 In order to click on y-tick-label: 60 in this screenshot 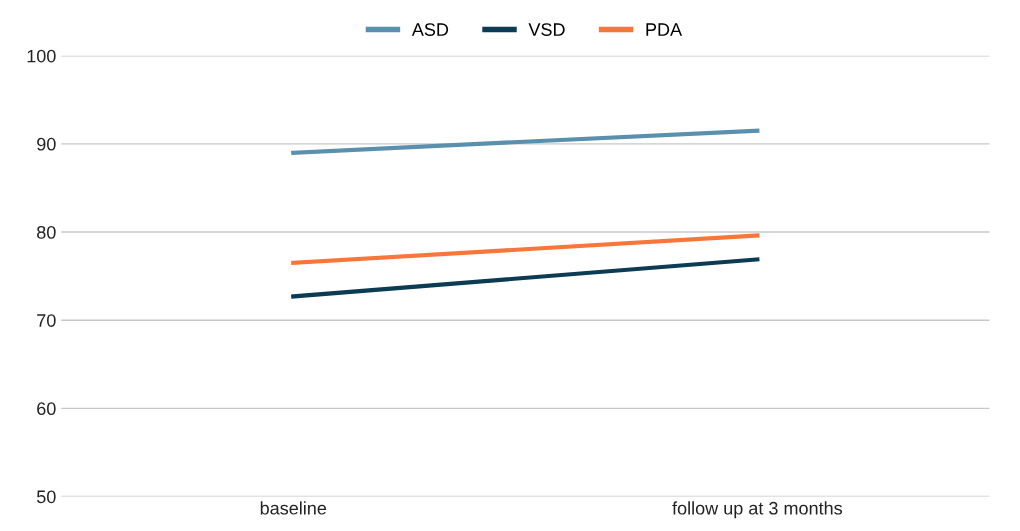, I will do `click(46, 409)`.